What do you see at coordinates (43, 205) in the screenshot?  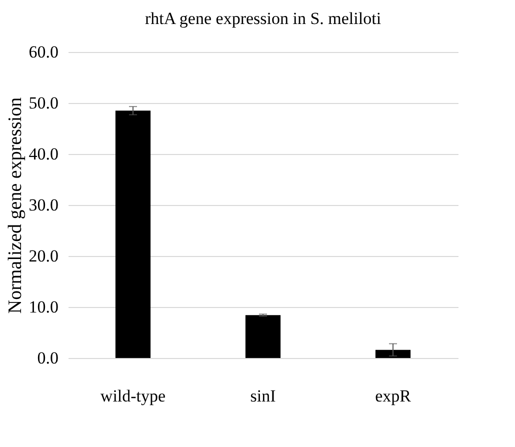 I see `y-tick-label: 30.0` at bounding box center [43, 205].